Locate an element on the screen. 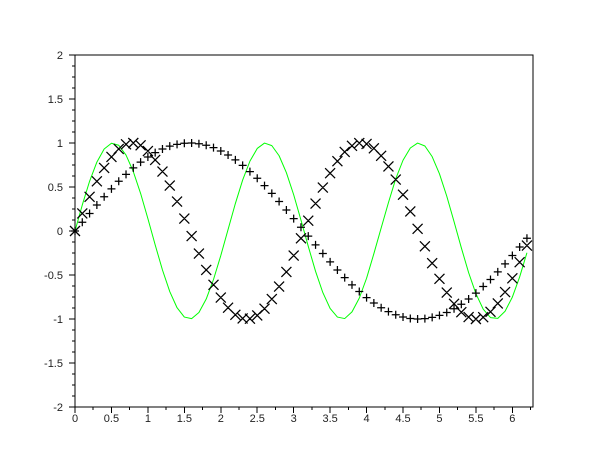 This screenshot has height=460, width=610. y-axis: -2 -1.5 -1 -0.5 0 0.5 1 1.5 2 is located at coordinates (59, 232).